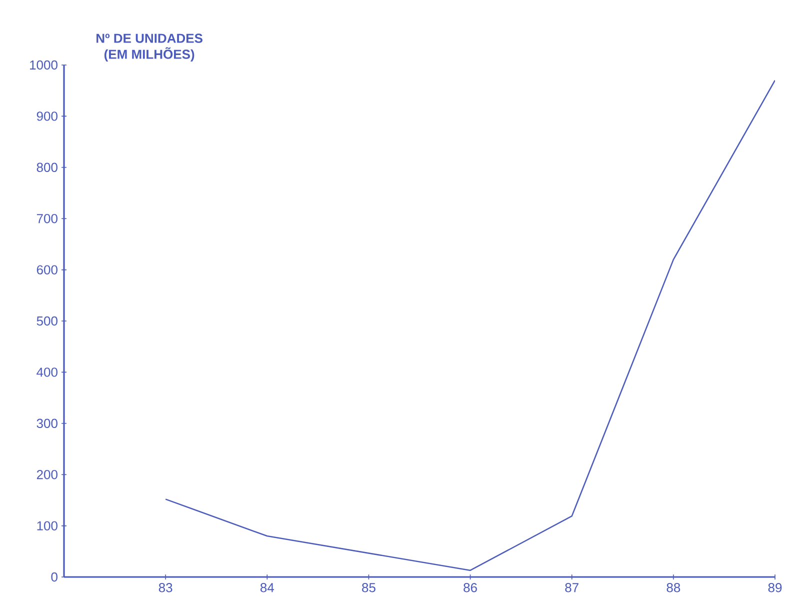  Describe the element at coordinates (673, 587) in the screenshot. I see `x-tick-label: 88` at that location.